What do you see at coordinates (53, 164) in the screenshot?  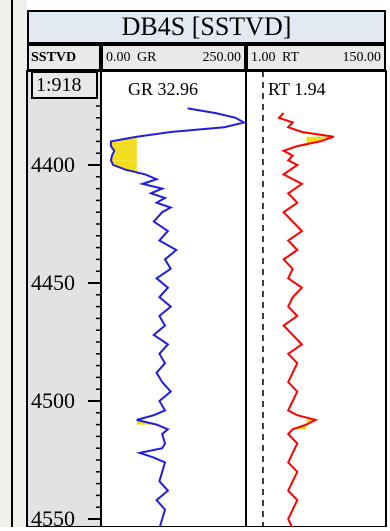 I see `depth-label-4400: 4400` at bounding box center [53, 164].